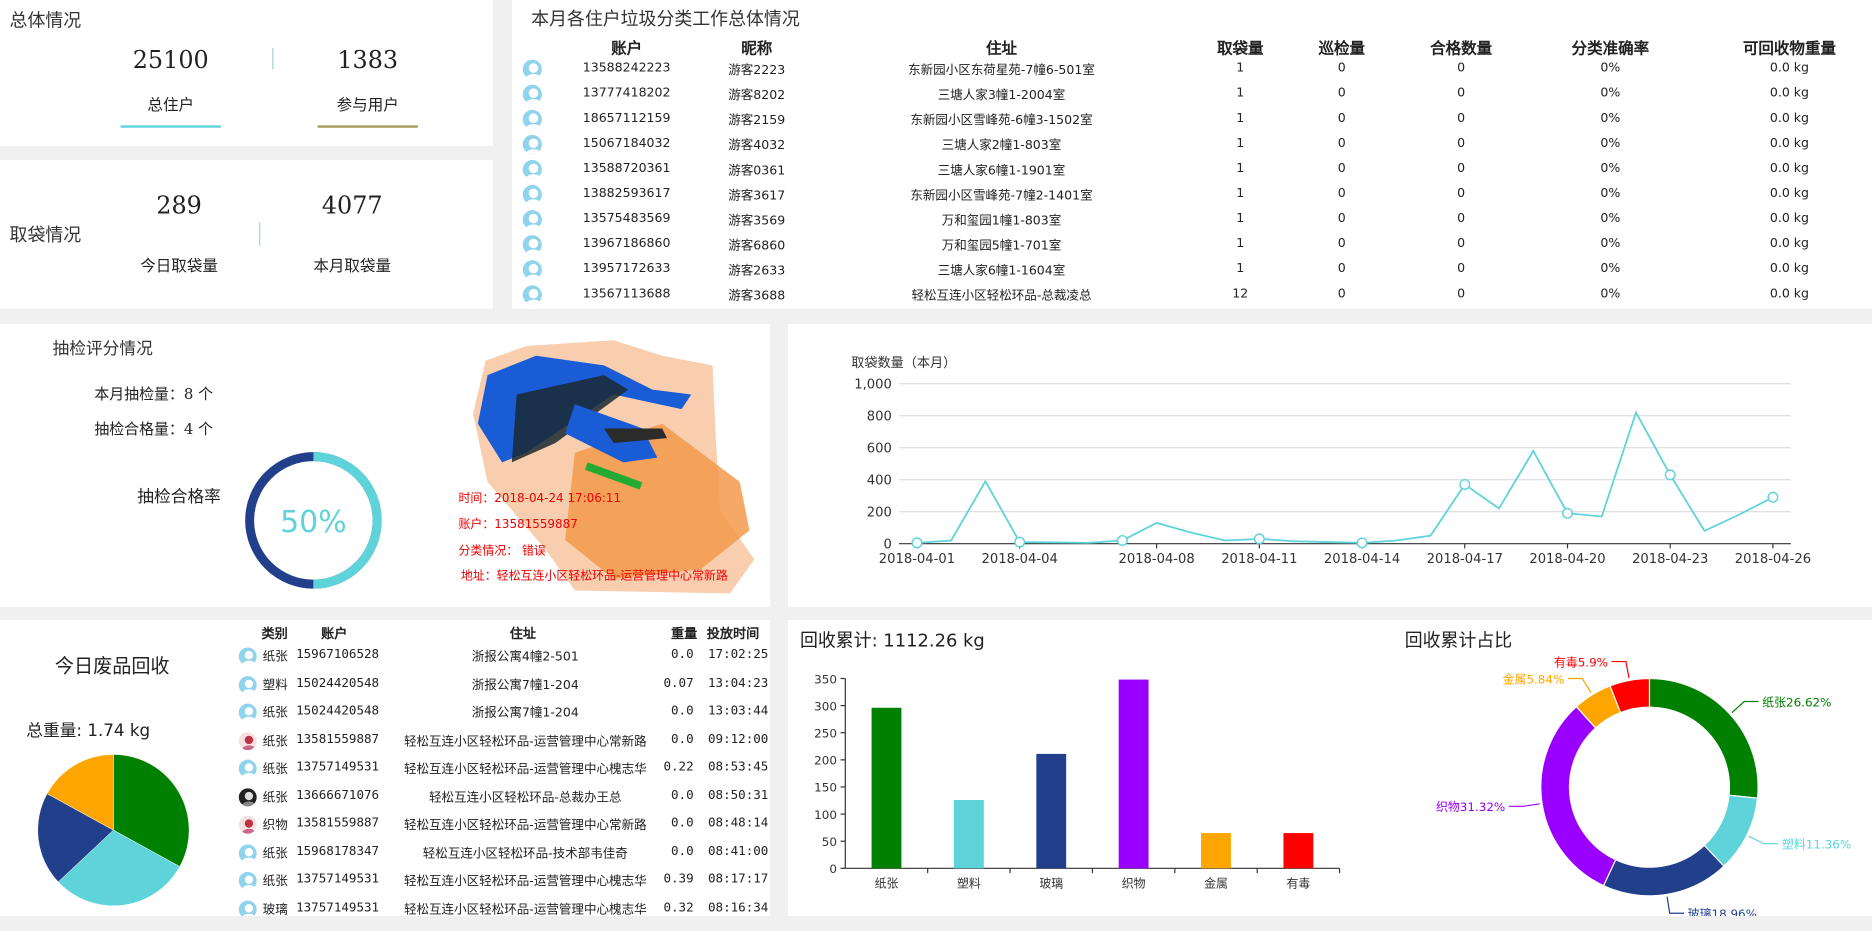 The height and width of the screenshot is (931, 1872). I want to click on inspection-photo, so click(613, 467).